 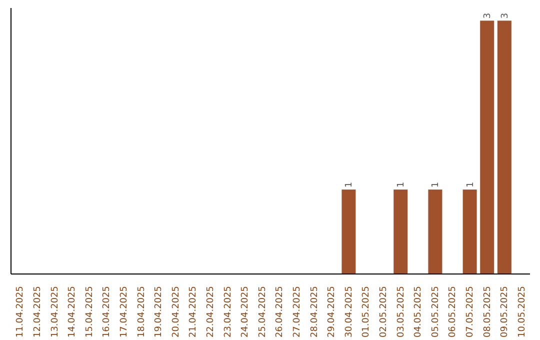 I want to click on x-tick-label: 09.05.2025, so click(x=505, y=312).